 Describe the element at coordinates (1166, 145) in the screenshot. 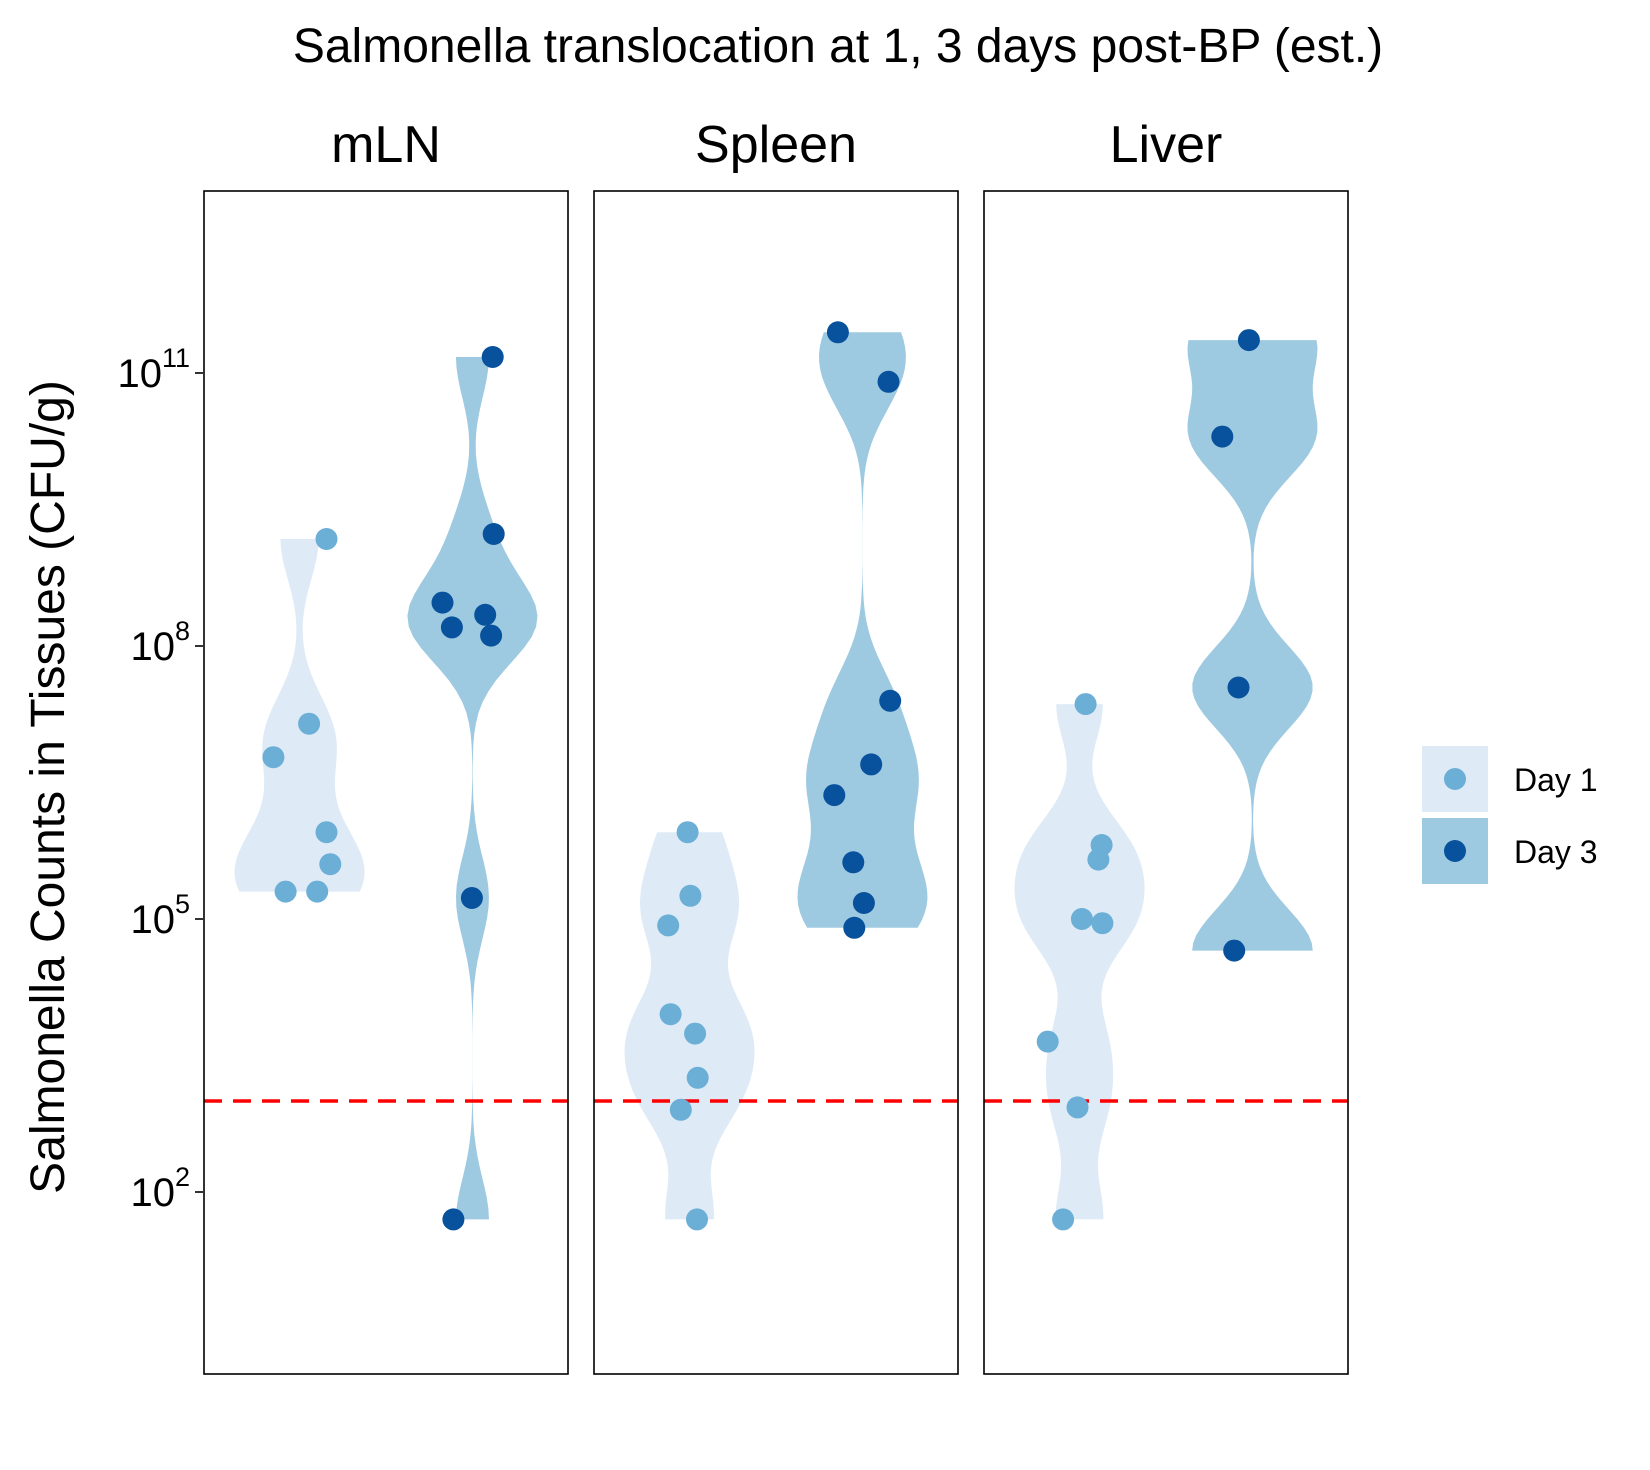

I see `panel-label-liver: Liver` at that location.